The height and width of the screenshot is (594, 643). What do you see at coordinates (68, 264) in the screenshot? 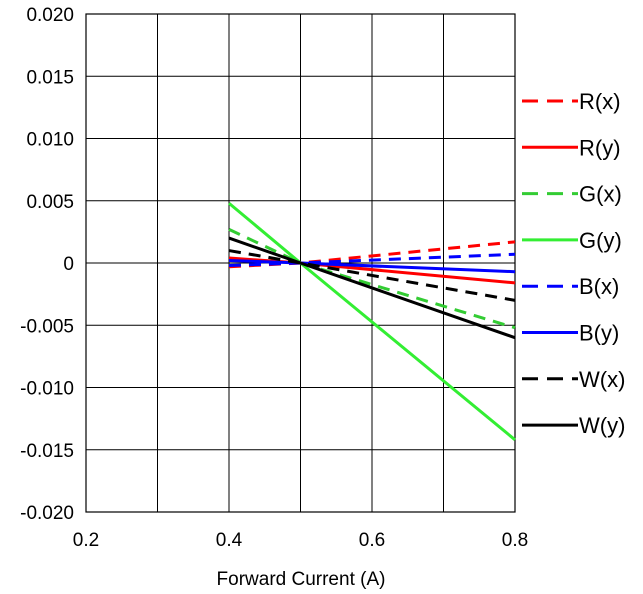
I see `y-tick-label: 0` at bounding box center [68, 264].